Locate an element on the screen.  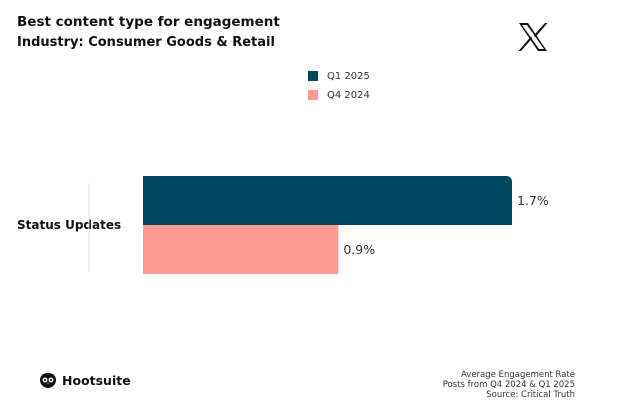
hootsuite-brand: Hootsuite is located at coordinates (84, 380).